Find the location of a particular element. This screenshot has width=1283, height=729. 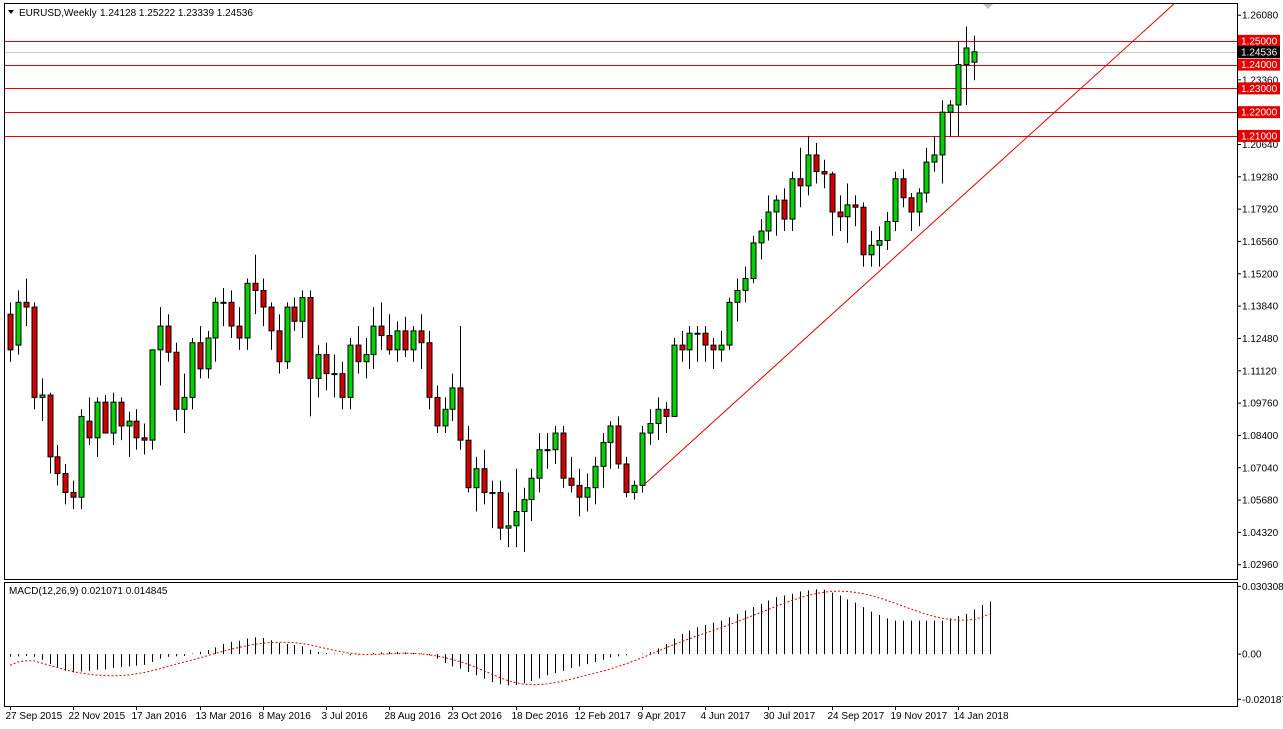

price-tick-label: 1.13840 is located at coordinates (1260, 307).